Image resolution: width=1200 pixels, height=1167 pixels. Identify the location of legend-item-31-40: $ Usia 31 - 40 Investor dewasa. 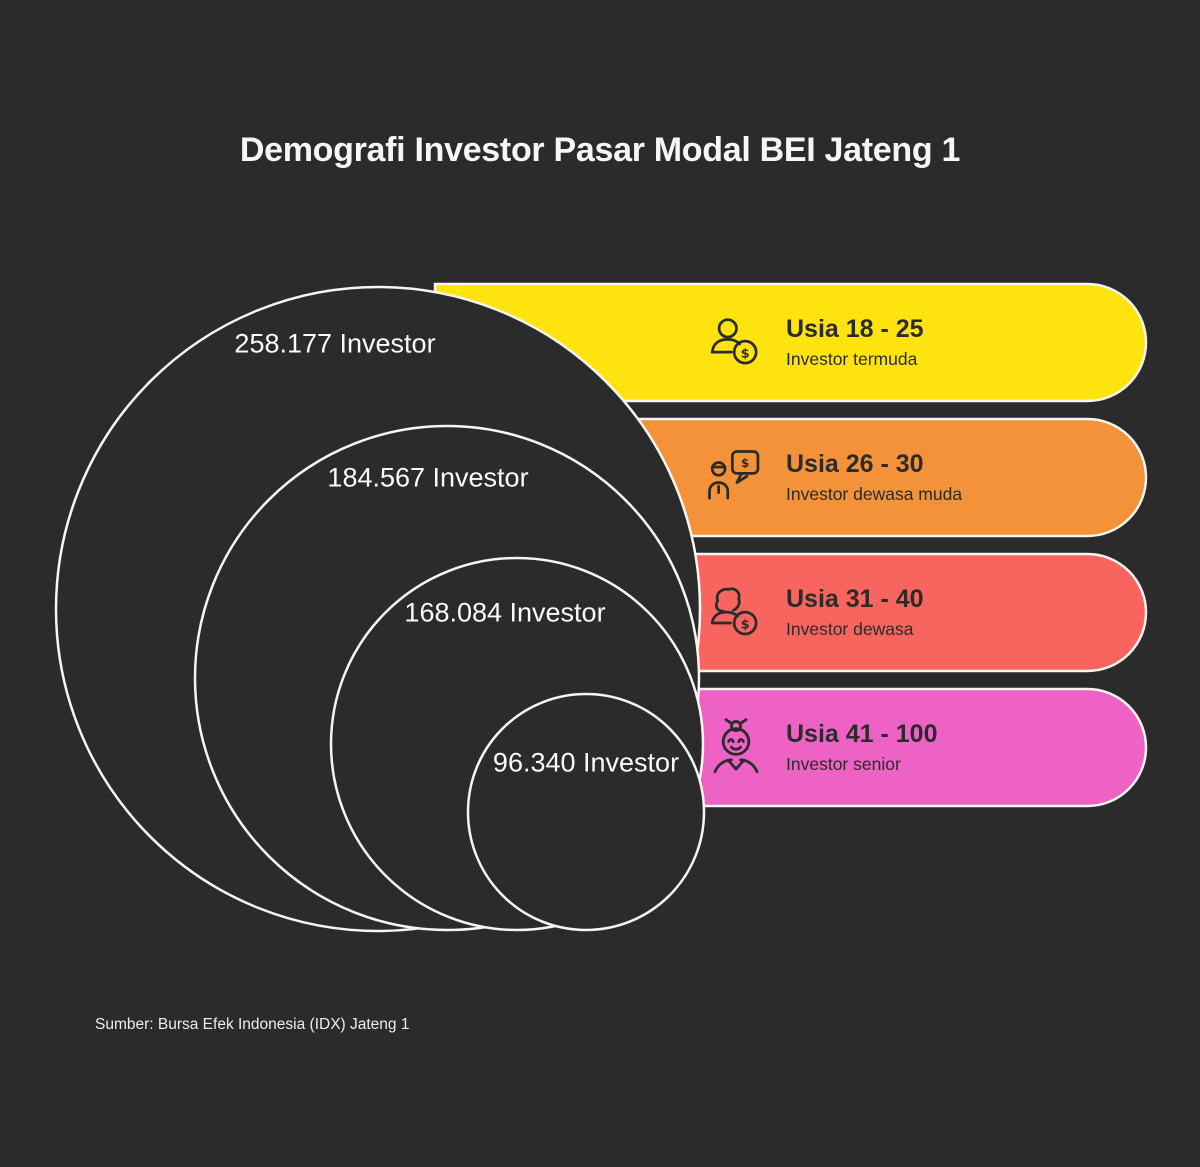
(924, 612).